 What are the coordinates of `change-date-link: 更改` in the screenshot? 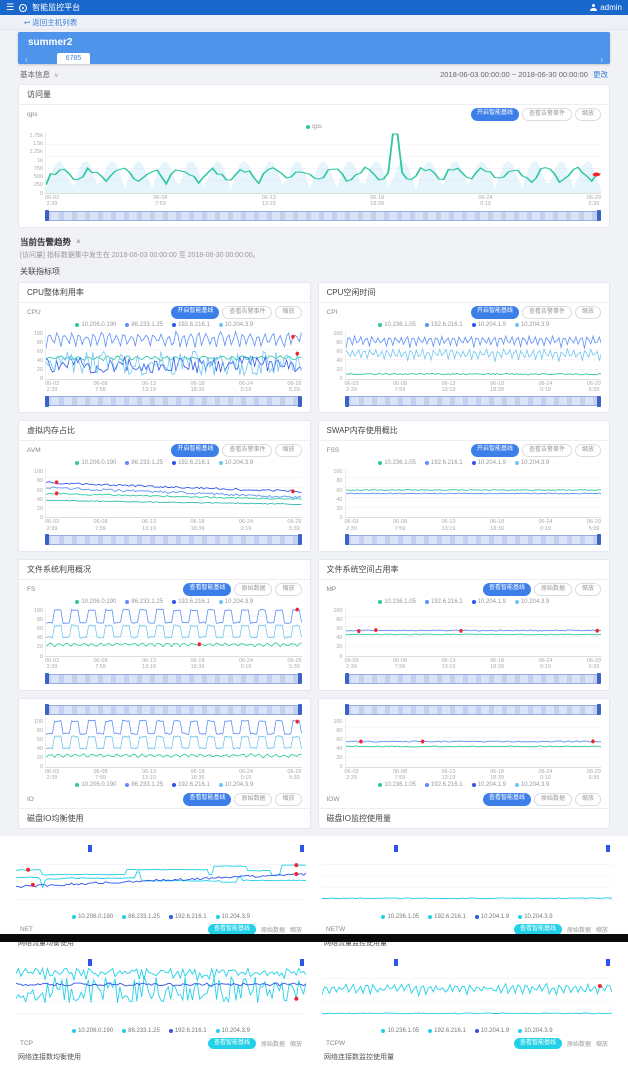 It's located at (600, 74).